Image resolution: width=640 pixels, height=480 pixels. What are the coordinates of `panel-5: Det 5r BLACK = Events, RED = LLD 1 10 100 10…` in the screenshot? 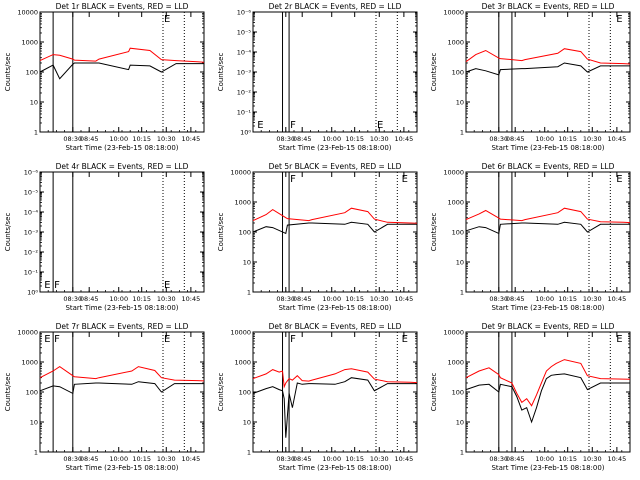 It's located at (317, 237).